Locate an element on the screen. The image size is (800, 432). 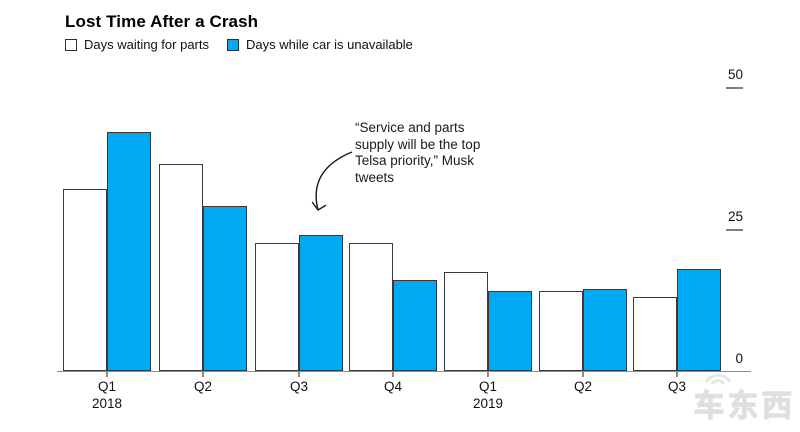
annotation-line: Telsa priority,” Musk is located at coordinates (415, 160).